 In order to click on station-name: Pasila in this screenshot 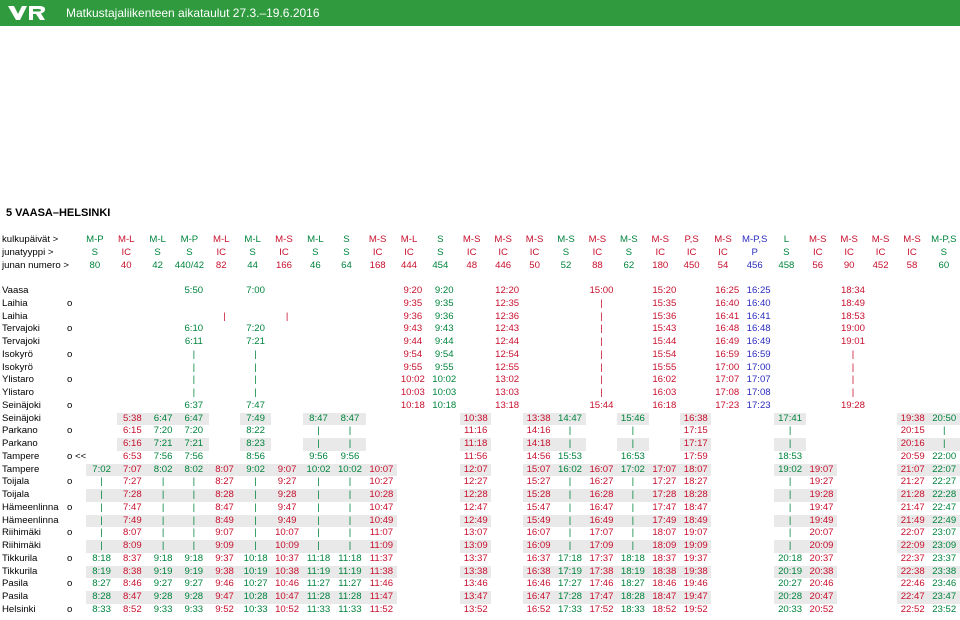, I will do `click(34, 597)`.